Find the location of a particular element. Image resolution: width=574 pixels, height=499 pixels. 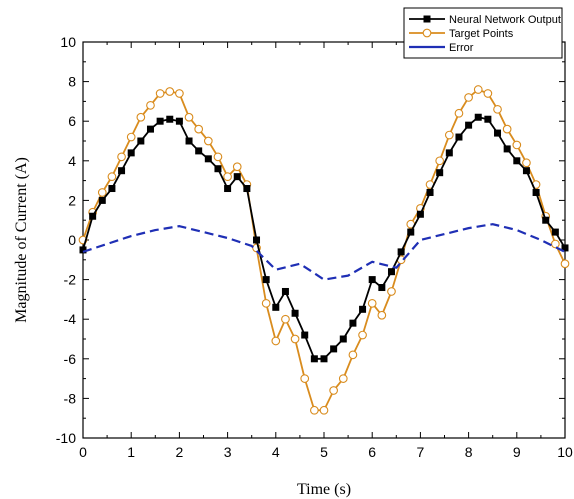

series-line is located at coordinates (324, 252).